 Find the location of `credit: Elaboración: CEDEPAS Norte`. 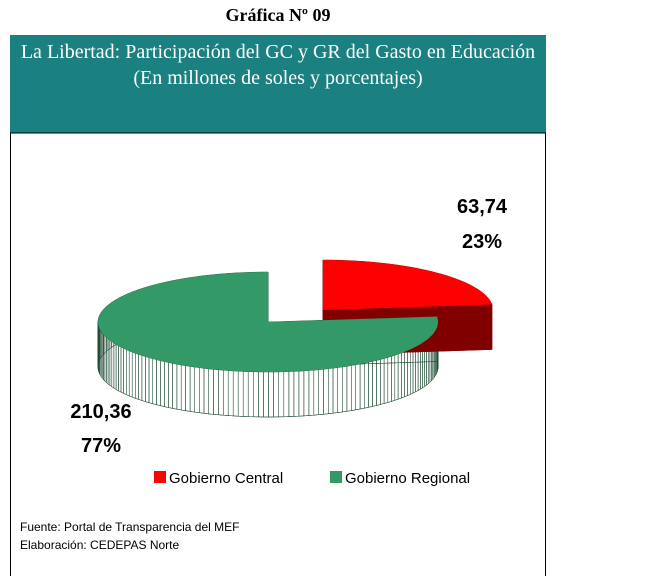

credit: Elaboración: CEDEPAS Norte is located at coordinates (100, 545).